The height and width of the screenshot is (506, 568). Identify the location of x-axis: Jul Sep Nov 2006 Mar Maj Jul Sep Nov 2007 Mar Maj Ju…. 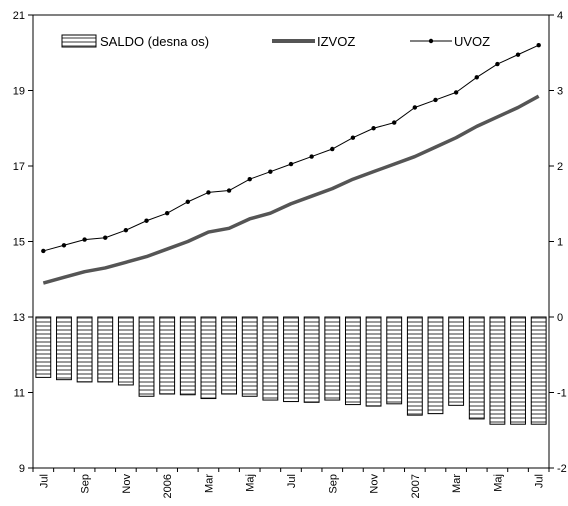
(291, 483).